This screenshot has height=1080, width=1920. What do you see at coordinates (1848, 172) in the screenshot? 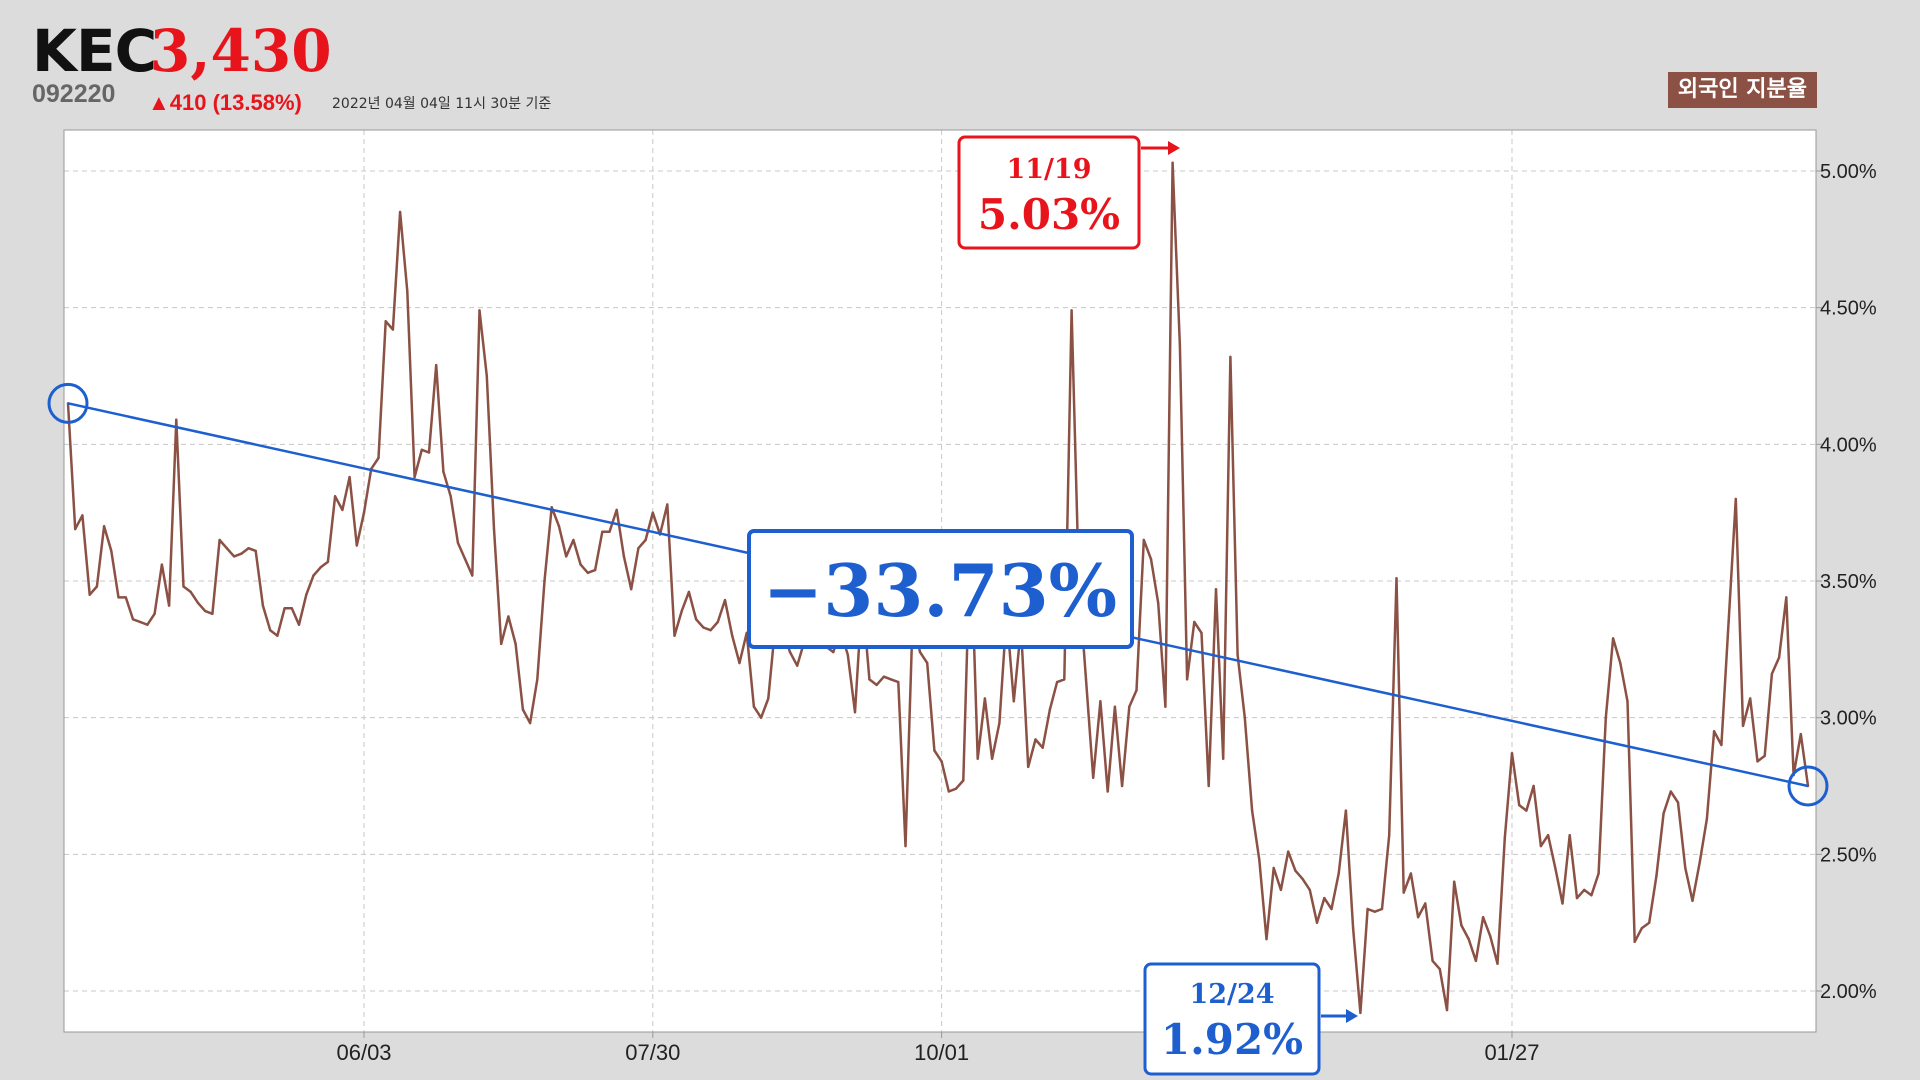
I see `y-tick-label: 5.00%` at bounding box center [1848, 172].